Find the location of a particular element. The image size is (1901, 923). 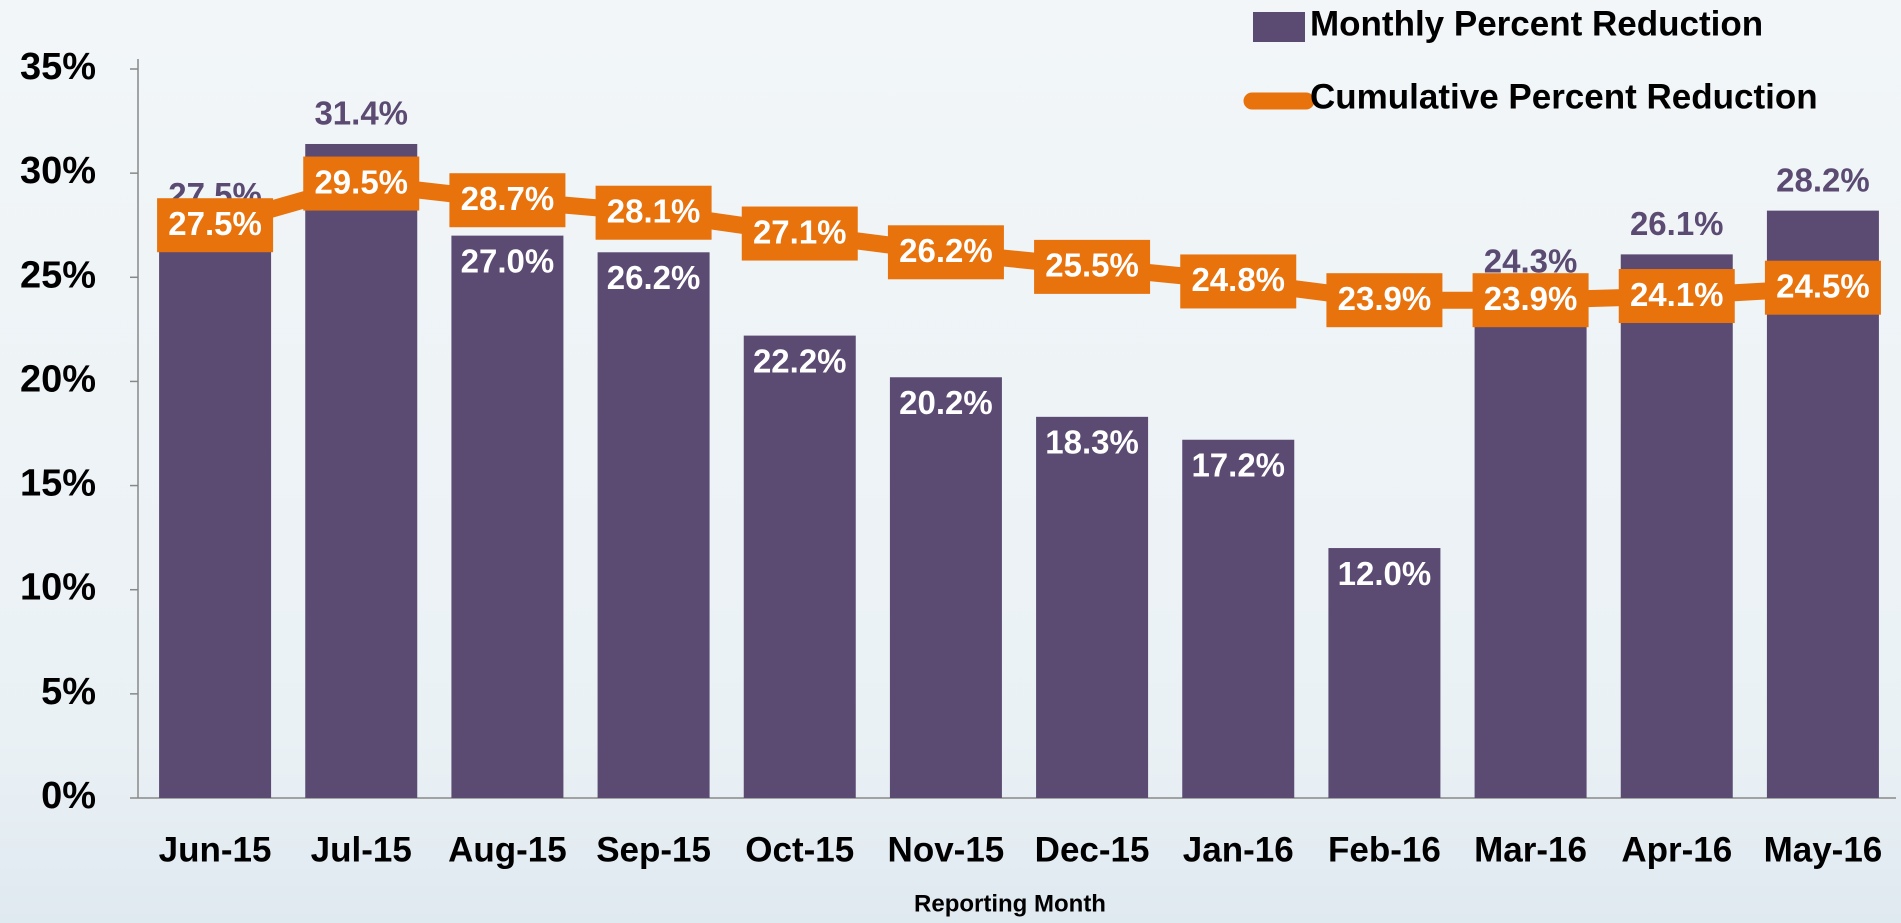

x-tick-label: Apr-16 is located at coordinates (1676, 849).